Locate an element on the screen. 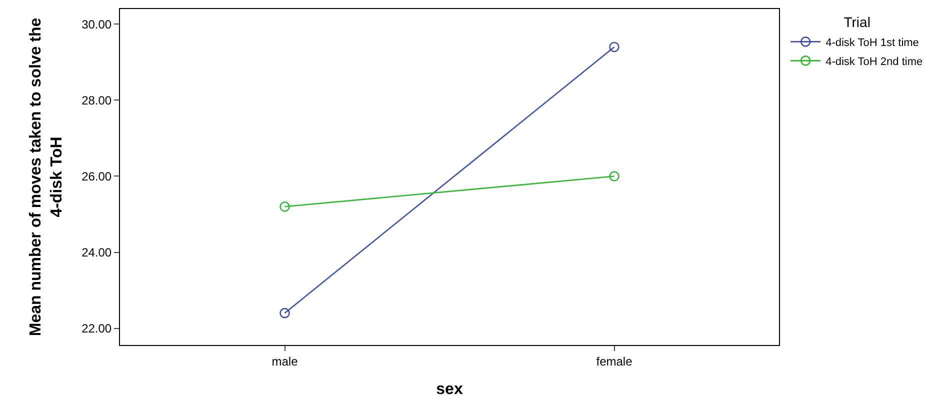 Image resolution: width=939 pixels, height=403 pixels. legend-label: 4-disk ToH 1st time is located at coordinates (872, 42).